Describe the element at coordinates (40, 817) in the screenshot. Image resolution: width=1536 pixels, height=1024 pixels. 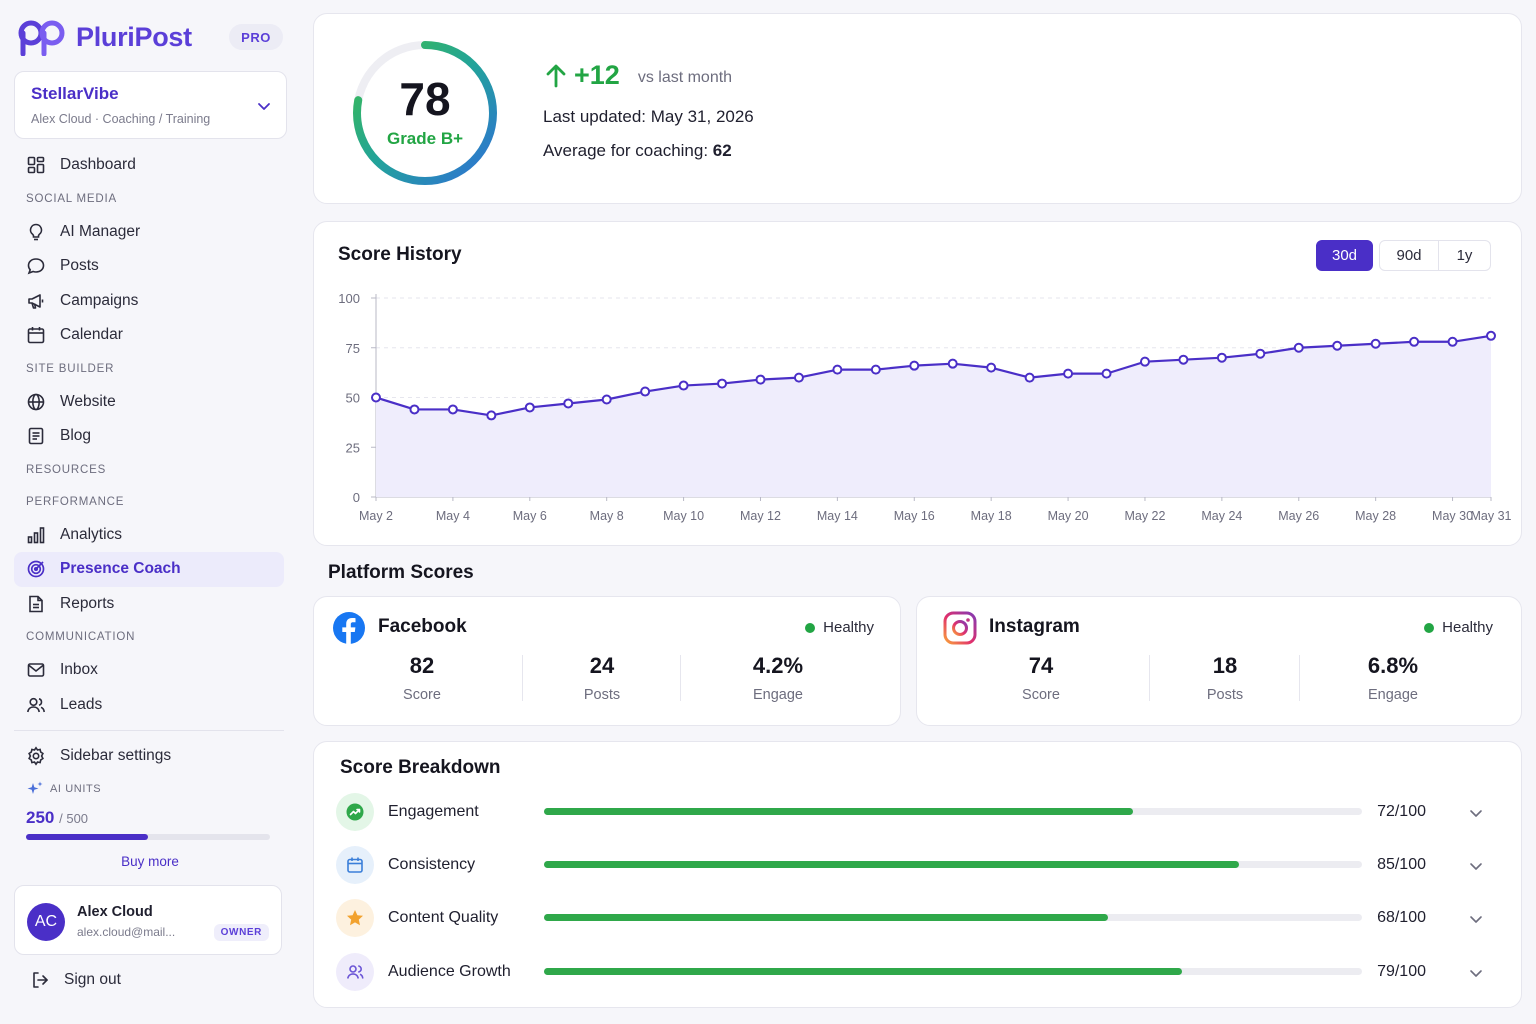
I see `ai-units-used: 250` at that location.